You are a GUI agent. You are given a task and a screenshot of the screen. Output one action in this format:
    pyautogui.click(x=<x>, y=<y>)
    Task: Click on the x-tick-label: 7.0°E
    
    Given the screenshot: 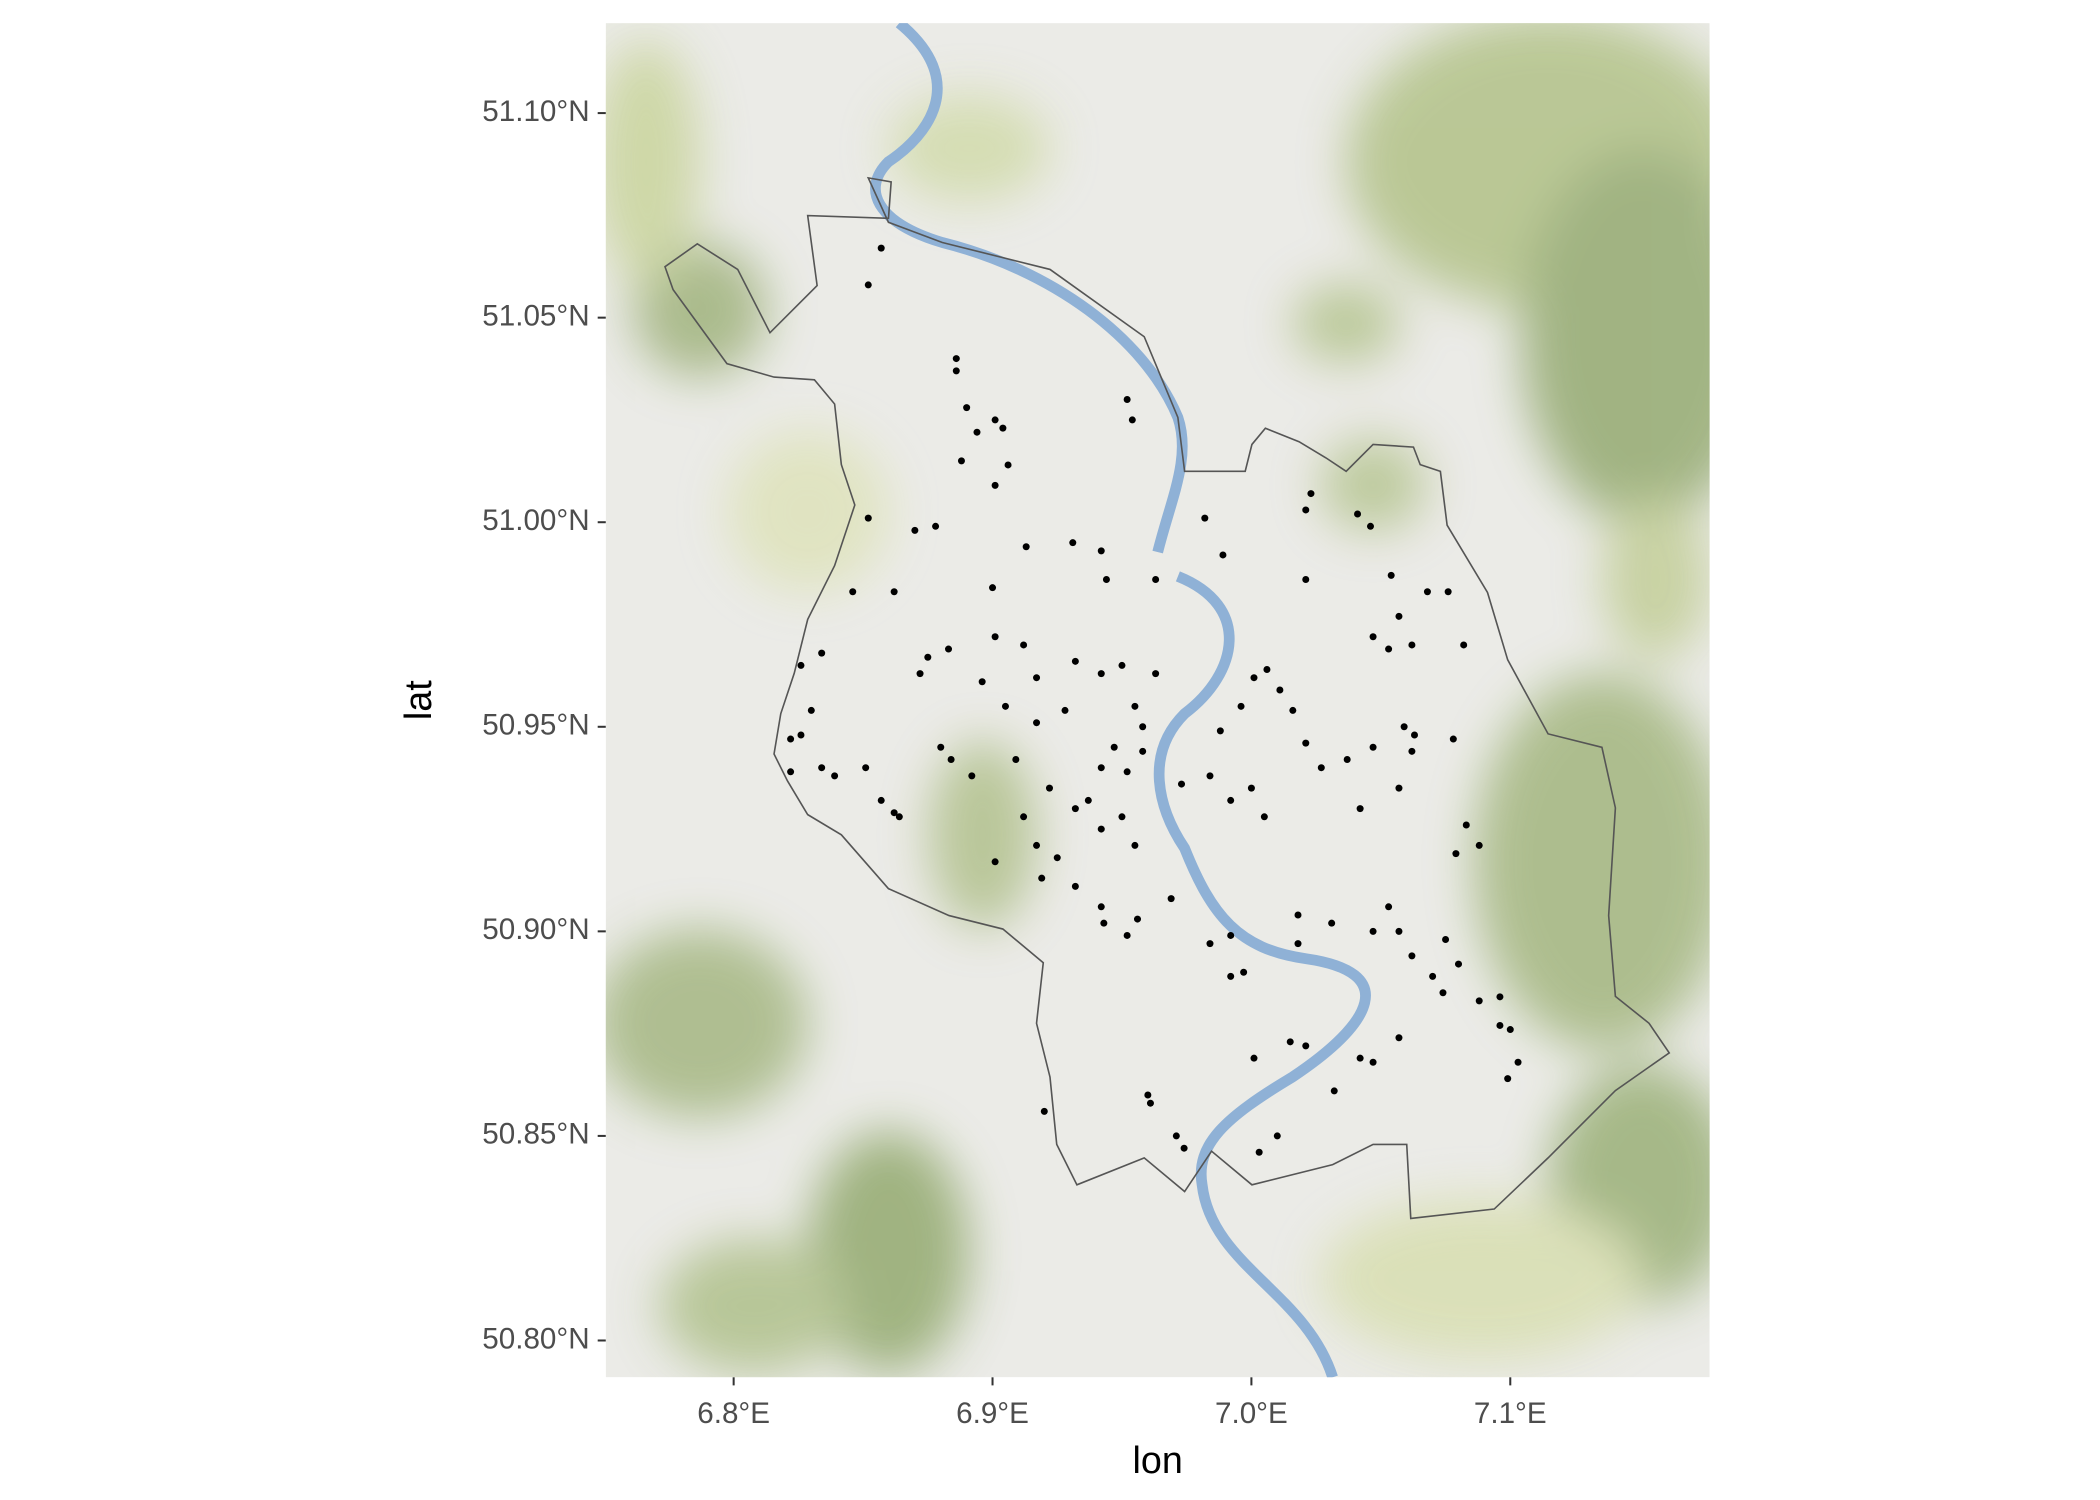 What is the action you would take?
    pyautogui.click(x=1251, y=1413)
    